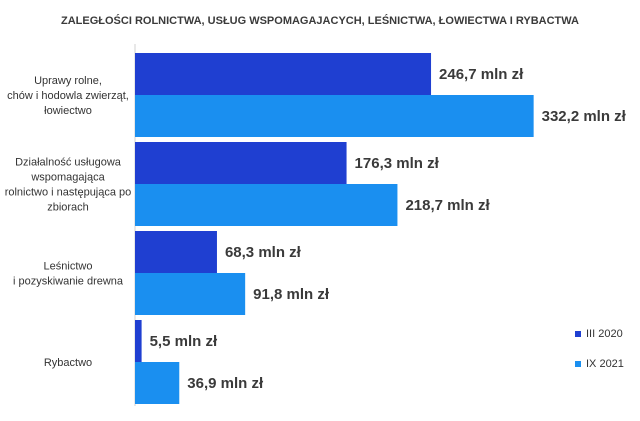 The image size is (640, 421). I want to click on value-label: 246,7 mln zł, so click(481, 74).